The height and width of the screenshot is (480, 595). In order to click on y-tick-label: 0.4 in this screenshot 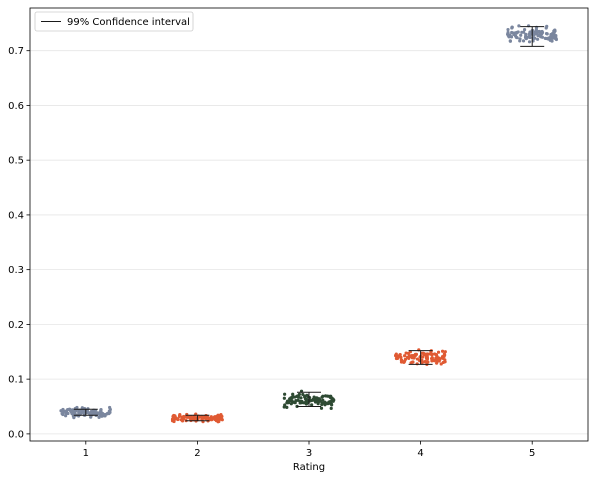, I will do `click(16, 215)`.